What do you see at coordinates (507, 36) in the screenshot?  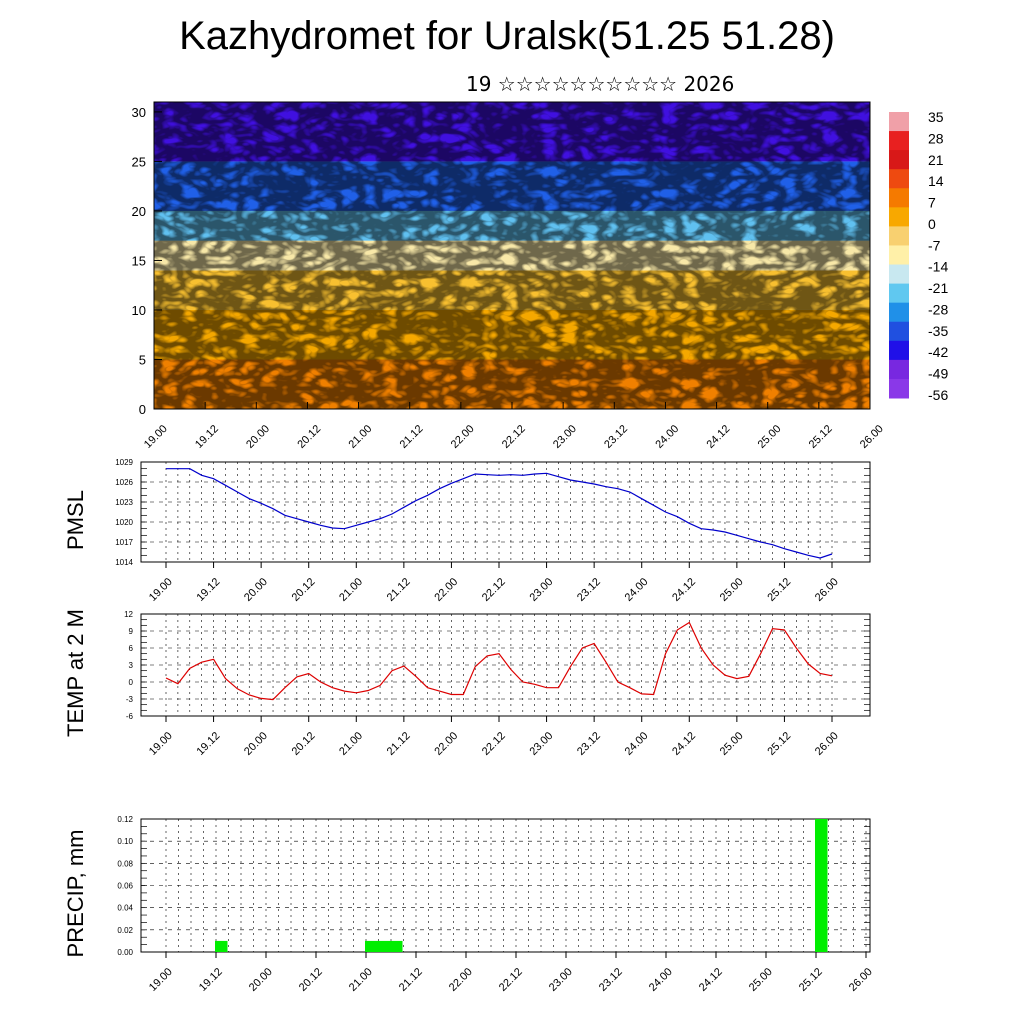 I see `chart-title: Kazhydromet for Uralsk(51.25 51.28)` at bounding box center [507, 36].